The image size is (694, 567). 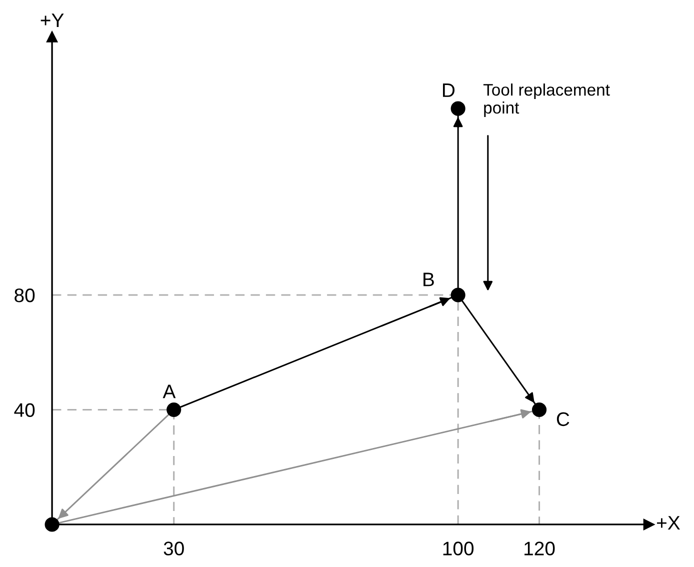 I want to click on annotation: C, so click(x=563, y=419).